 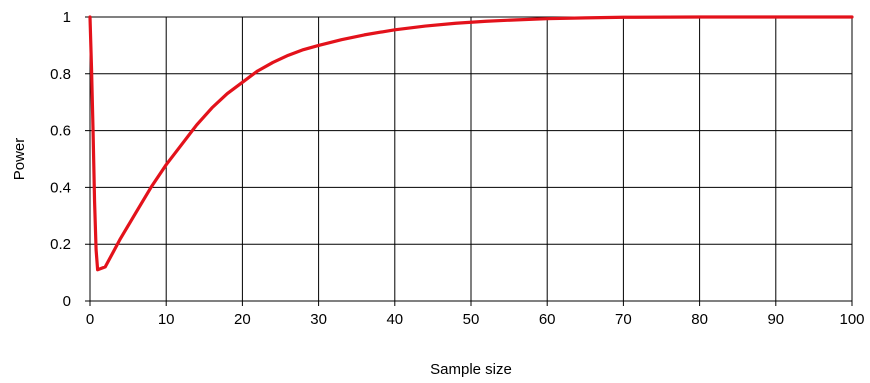 I want to click on x-tick-label: 30, so click(x=318, y=319).